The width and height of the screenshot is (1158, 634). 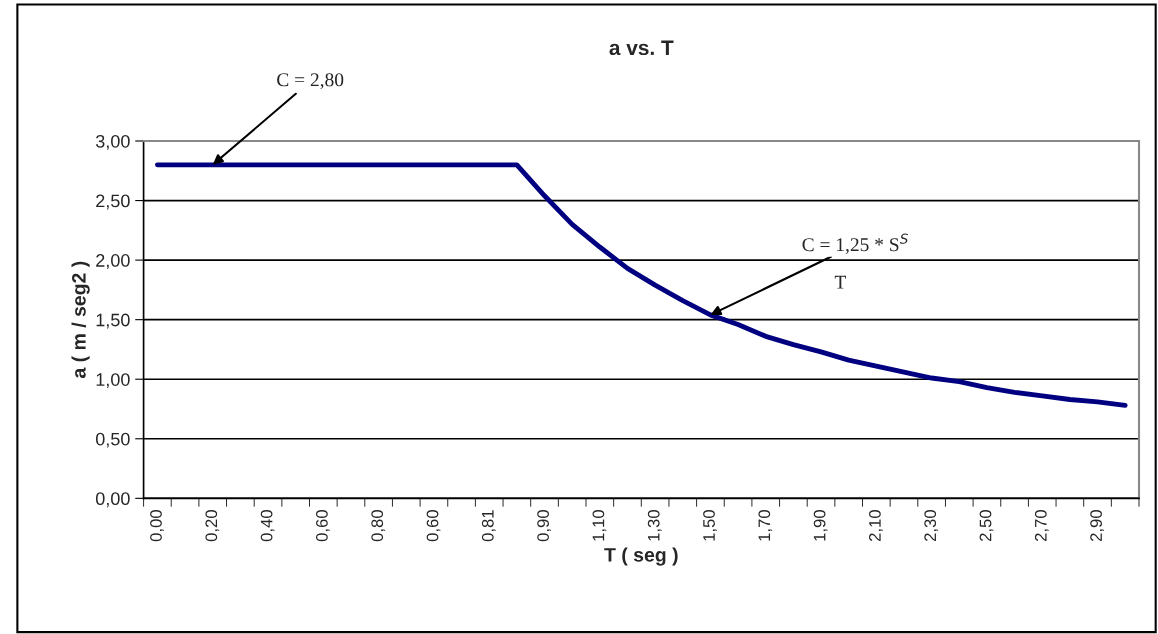 What do you see at coordinates (113, 261) in the screenshot?
I see `y-tick-label: 2,00` at bounding box center [113, 261].